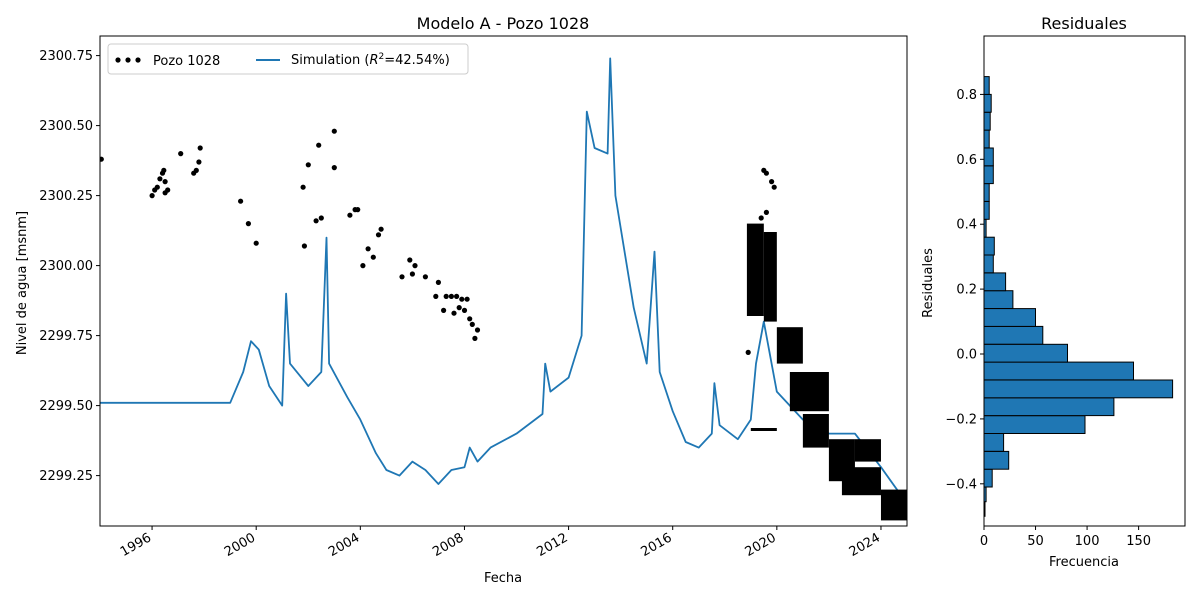  I want to click on hist-plot-area, so click(1078, 296).